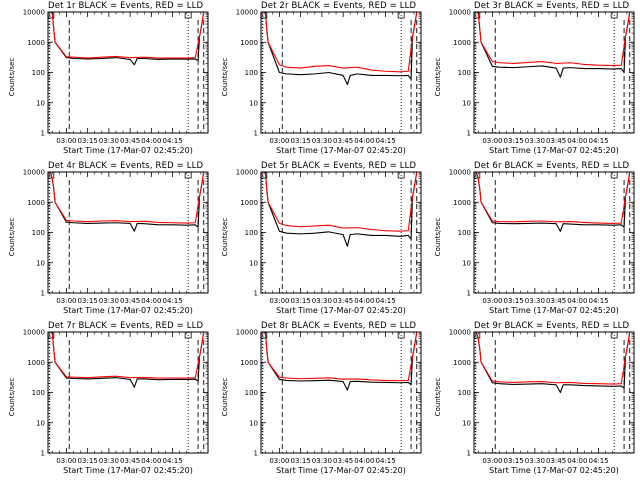 The width and height of the screenshot is (640, 480). I want to click on panel-title: Det 1r BLACK = Events, RED = LLD, so click(126, 6).